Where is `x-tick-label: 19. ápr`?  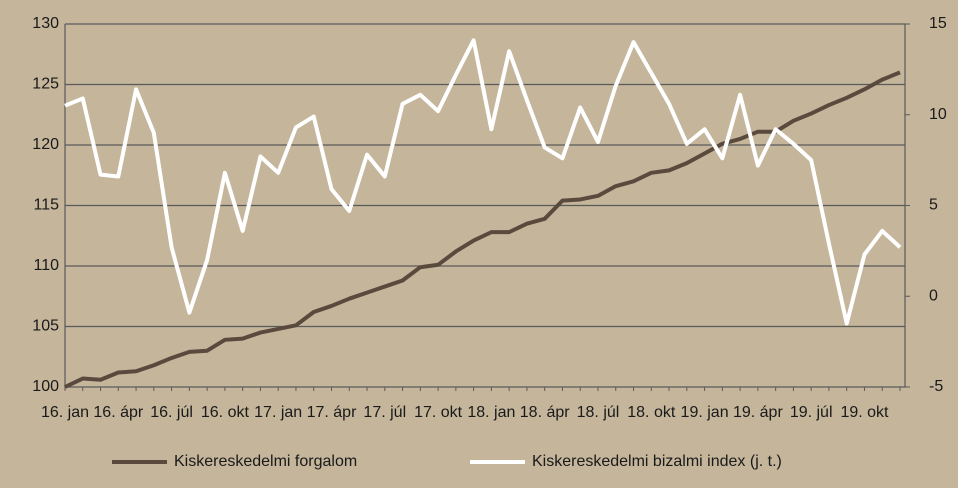
x-tick-label: 19. ápr is located at coordinates (758, 412).